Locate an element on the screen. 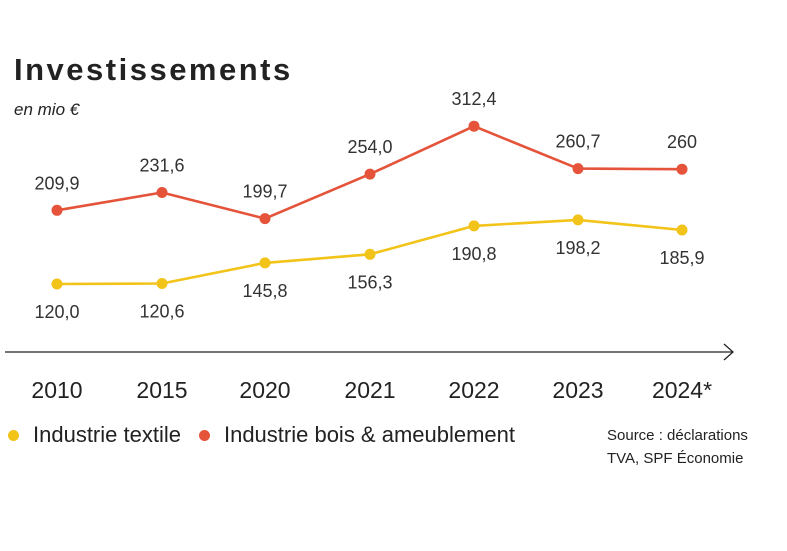 This screenshot has height=551, width=787. legend-item-textile: Industrie textile is located at coordinates (94, 435).